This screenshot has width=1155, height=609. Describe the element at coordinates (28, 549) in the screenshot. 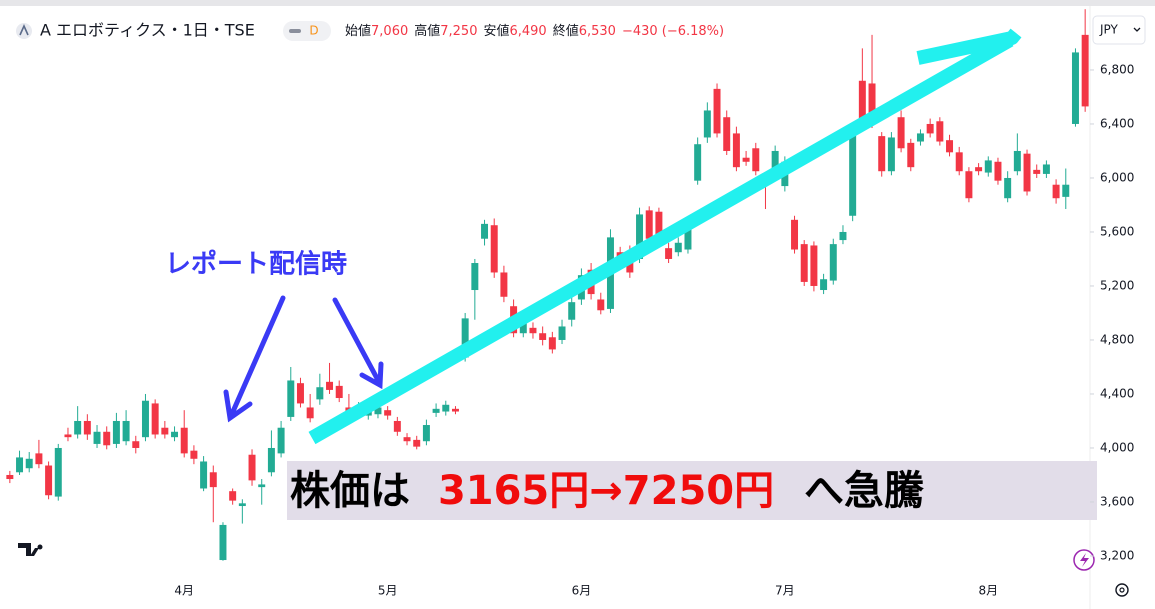

I see `tv-logo` at that location.